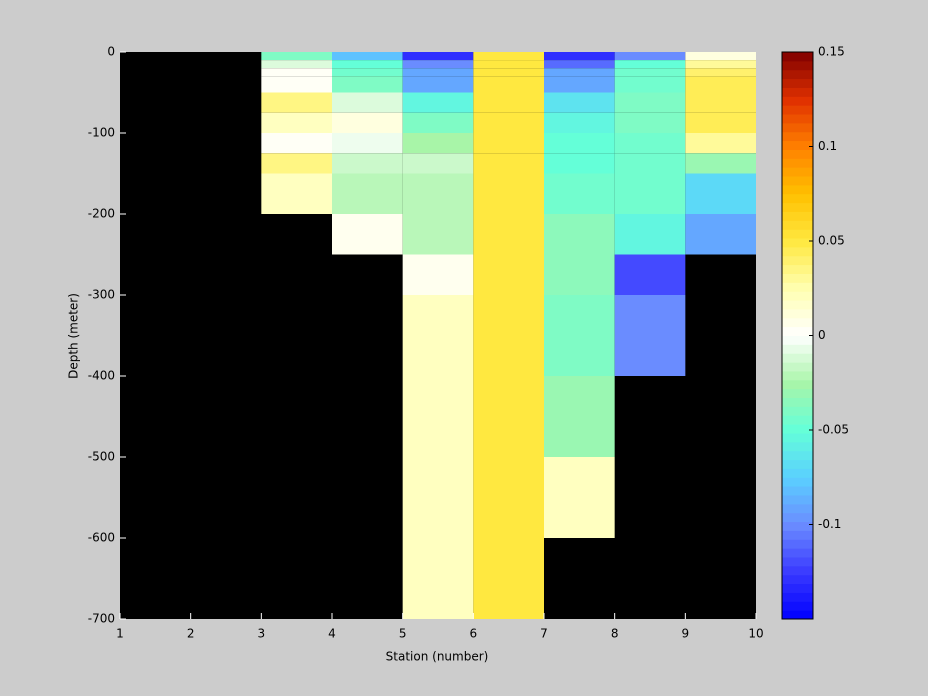 Image resolution: width=928 pixels, height=700 pixels. I want to click on colorbar-tick-label: 0.15, so click(831, 52).